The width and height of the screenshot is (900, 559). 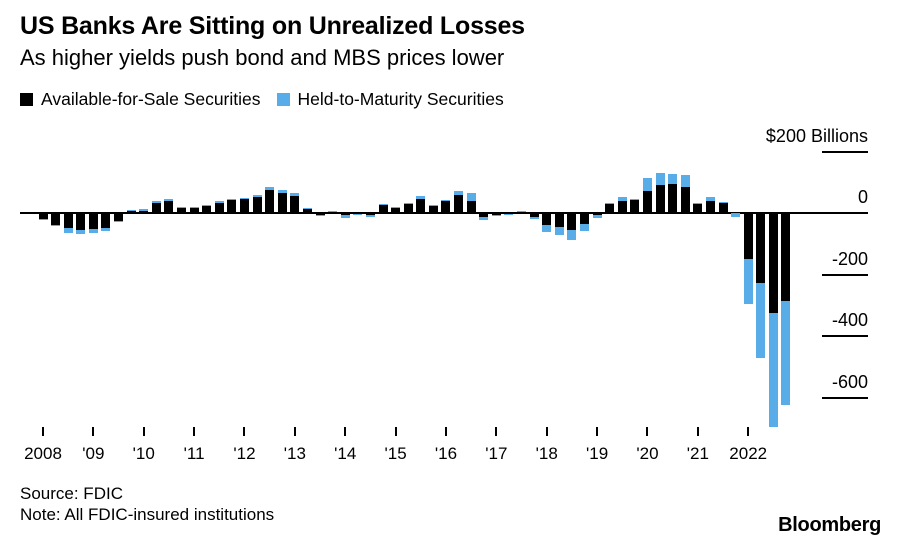 What do you see at coordinates (697, 453) in the screenshot?
I see `x-axis-tick-label: '21` at bounding box center [697, 453].